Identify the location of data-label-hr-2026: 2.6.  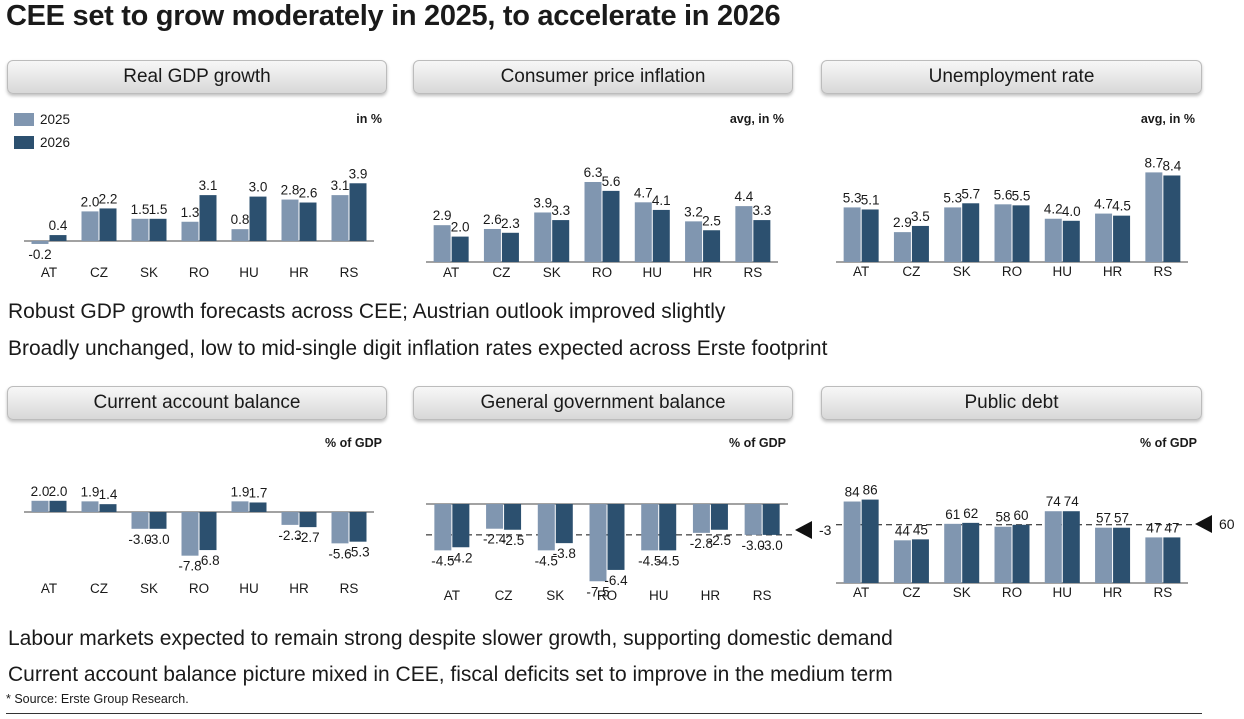
(308, 193).